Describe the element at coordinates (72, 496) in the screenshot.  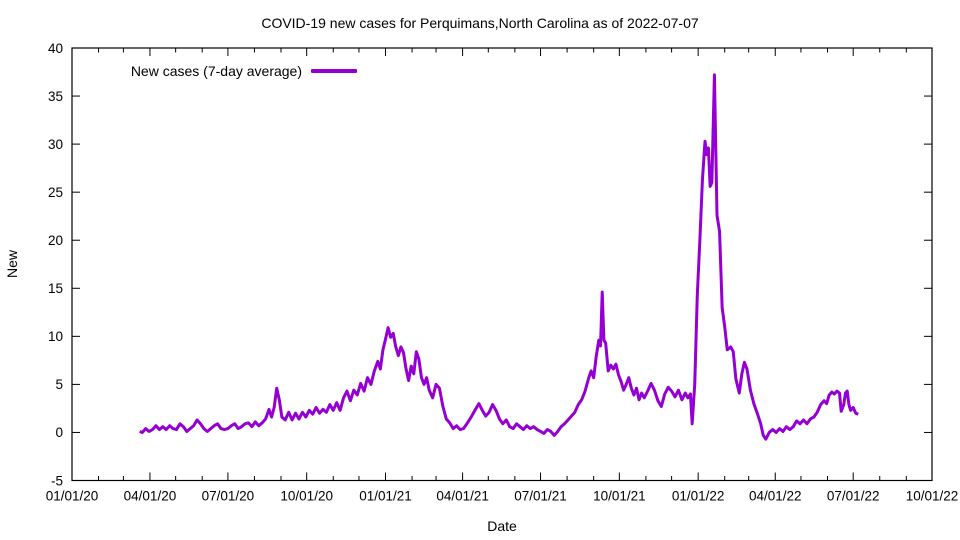
I see `x-tick-label: 01/01/20` at that location.